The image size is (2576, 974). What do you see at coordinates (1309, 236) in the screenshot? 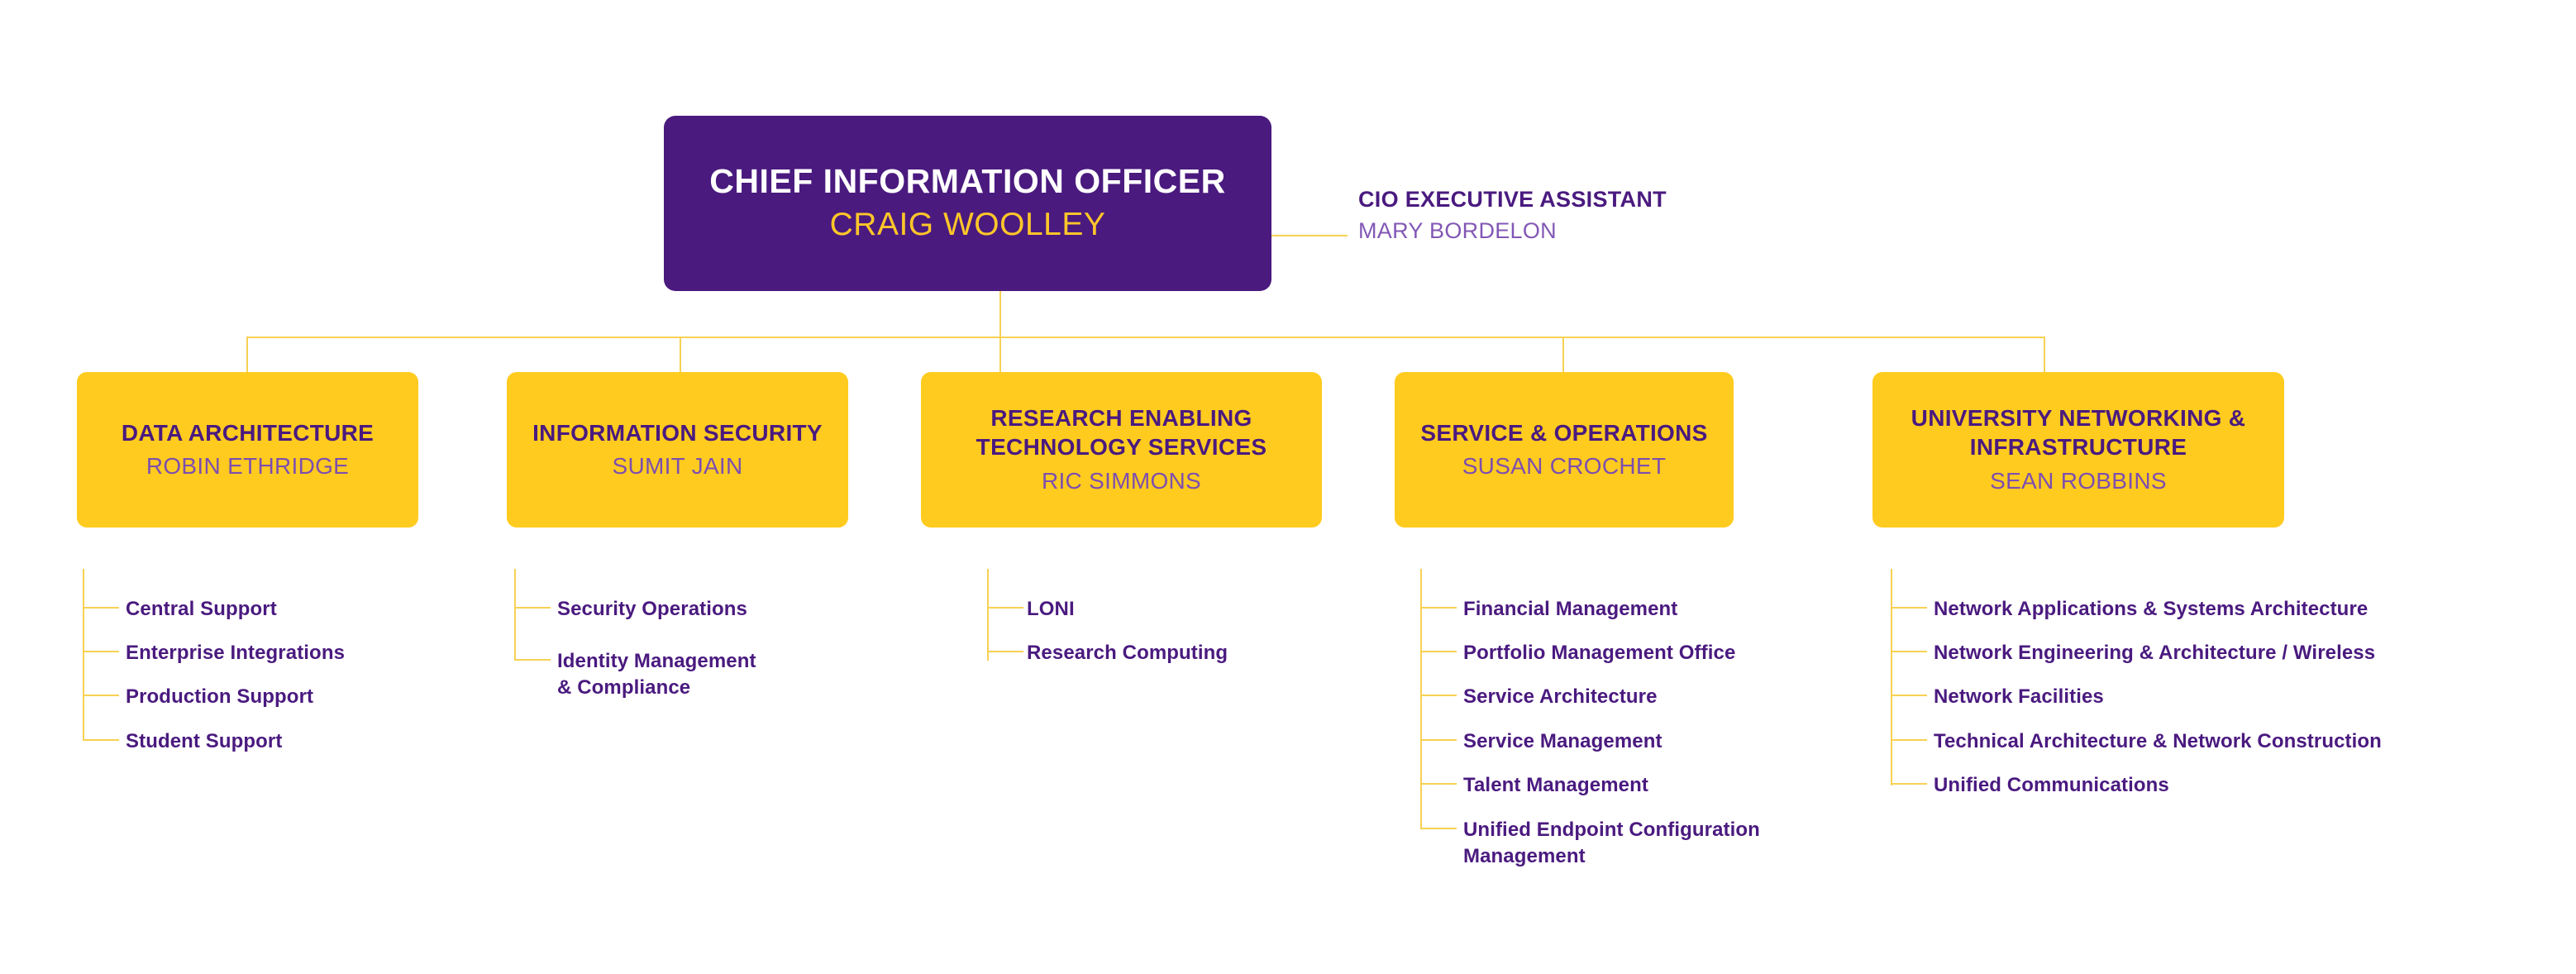
I see `assistant-connector-line` at bounding box center [1309, 236].